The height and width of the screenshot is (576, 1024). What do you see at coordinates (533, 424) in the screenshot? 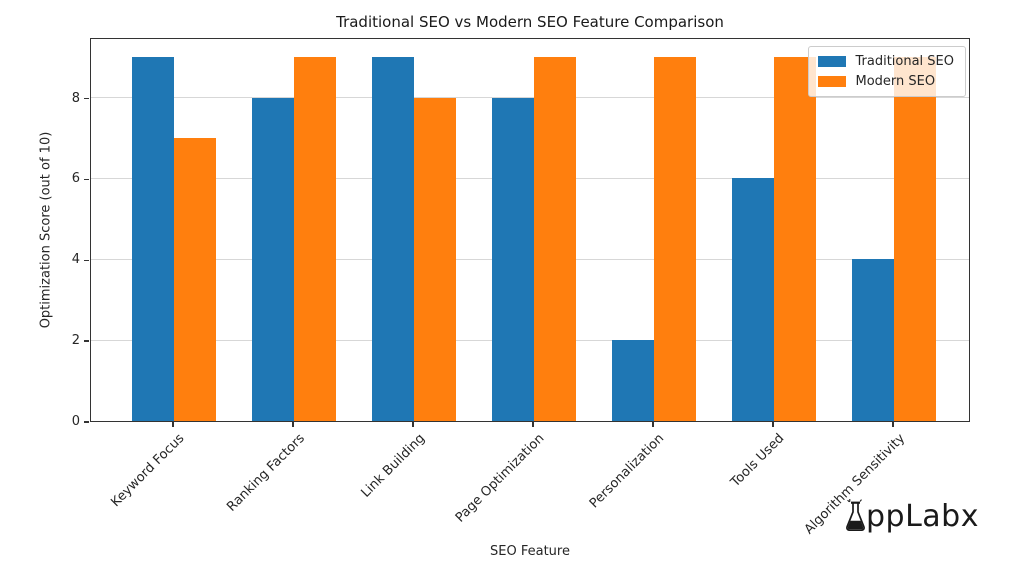
I see `x-tick-mark-page-optimization` at bounding box center [533, 424].